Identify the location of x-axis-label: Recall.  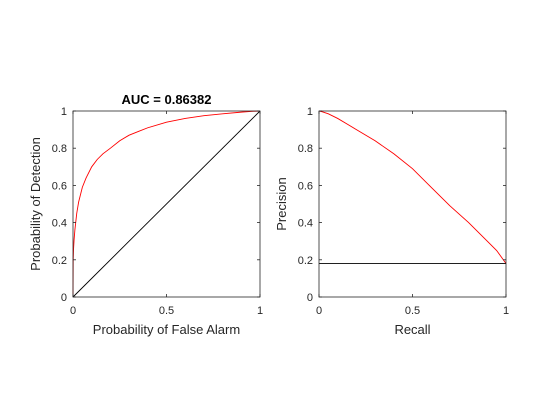
(412, 329).